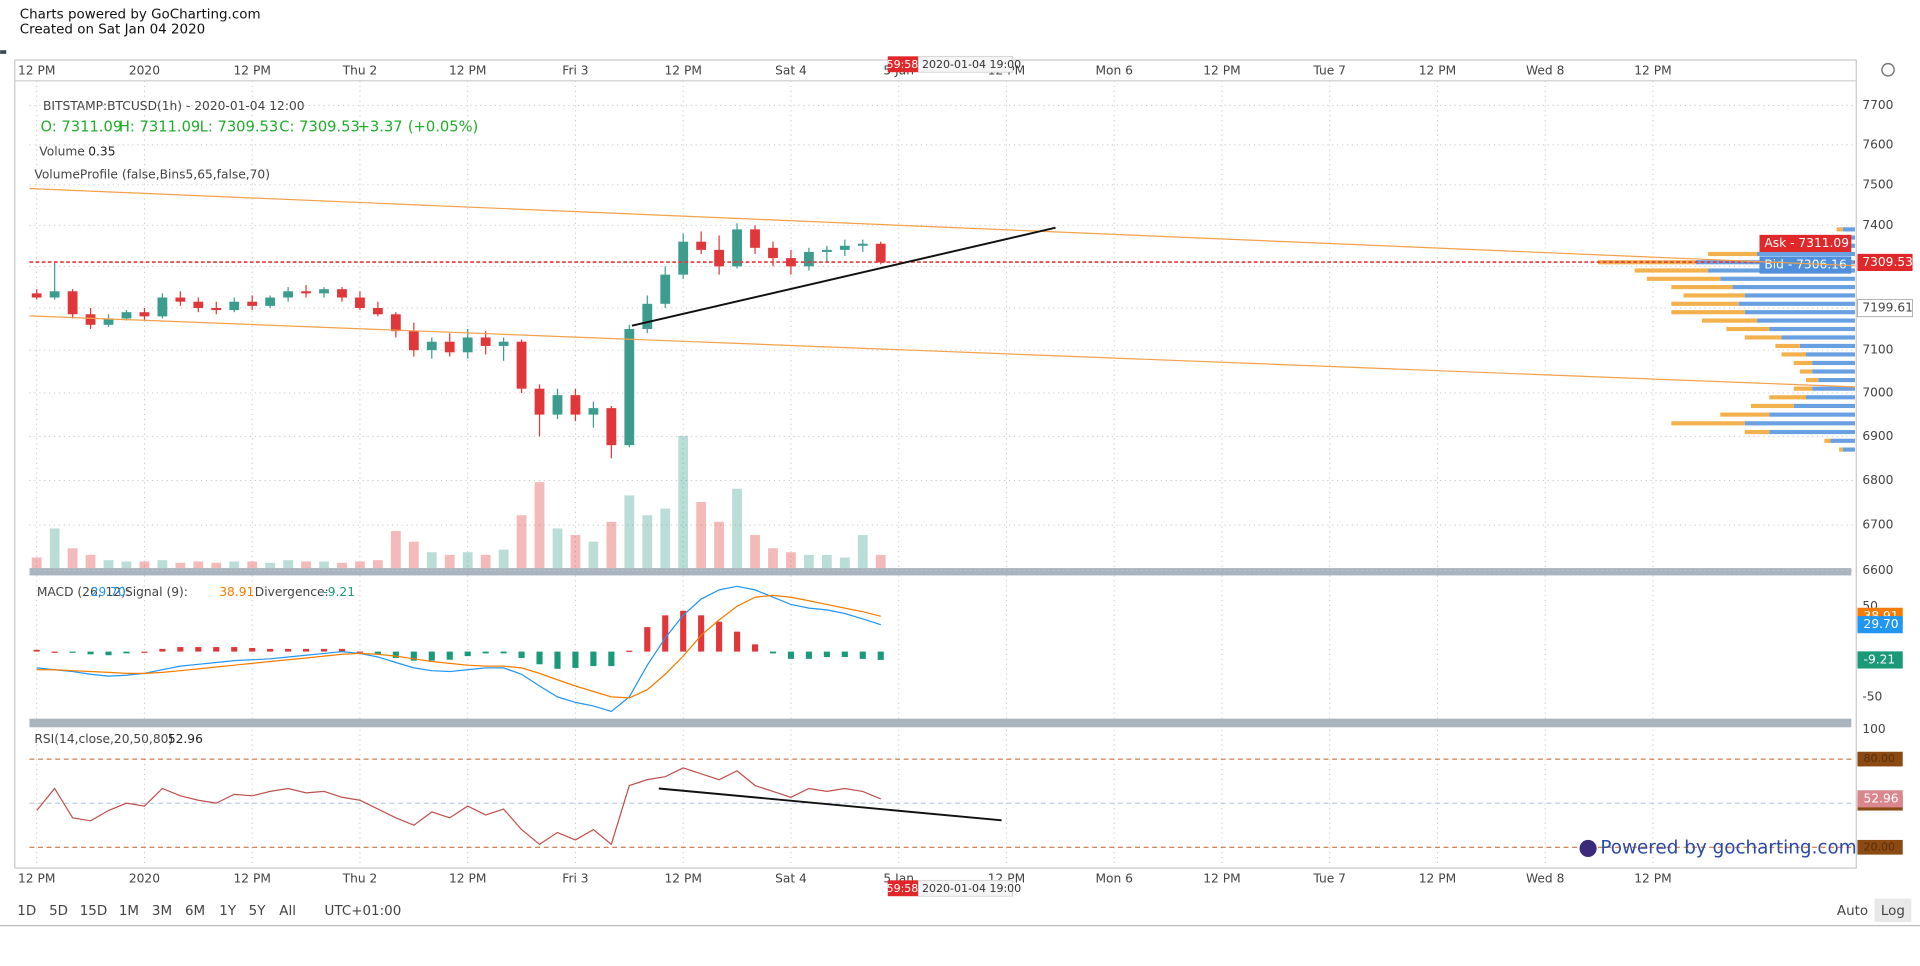 This screenshot has width=1920, height=966. I want to click on range-button: All, so click(287, 911).